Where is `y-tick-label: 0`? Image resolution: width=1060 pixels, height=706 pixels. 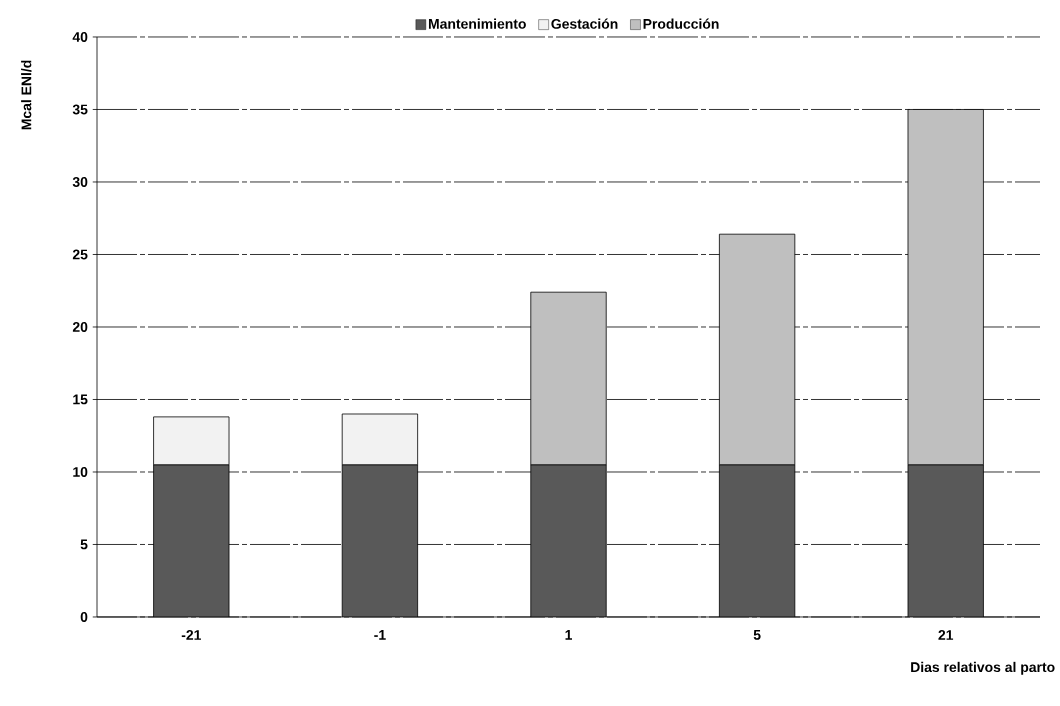
y-tick-label: 0 is located at coordinates (84, 617).